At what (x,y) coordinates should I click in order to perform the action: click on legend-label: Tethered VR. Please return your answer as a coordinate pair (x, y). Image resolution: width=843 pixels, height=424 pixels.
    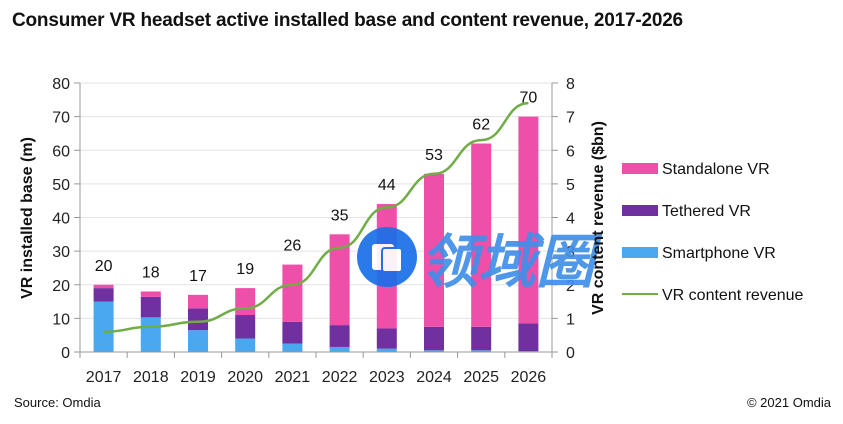
    Looking at the image, I should click on (706, 211).